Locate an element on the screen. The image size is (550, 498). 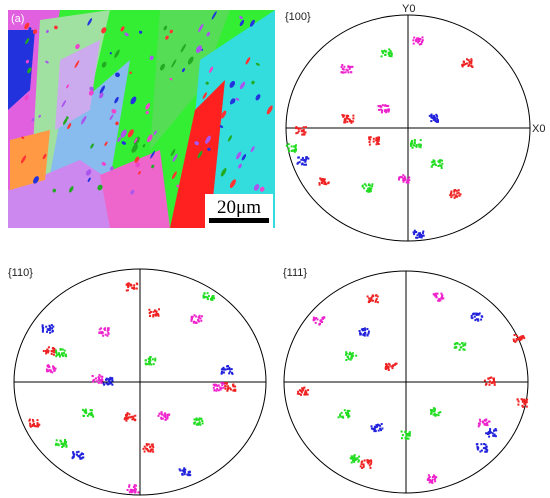
scale-bar is located at coordinates (239, 220).